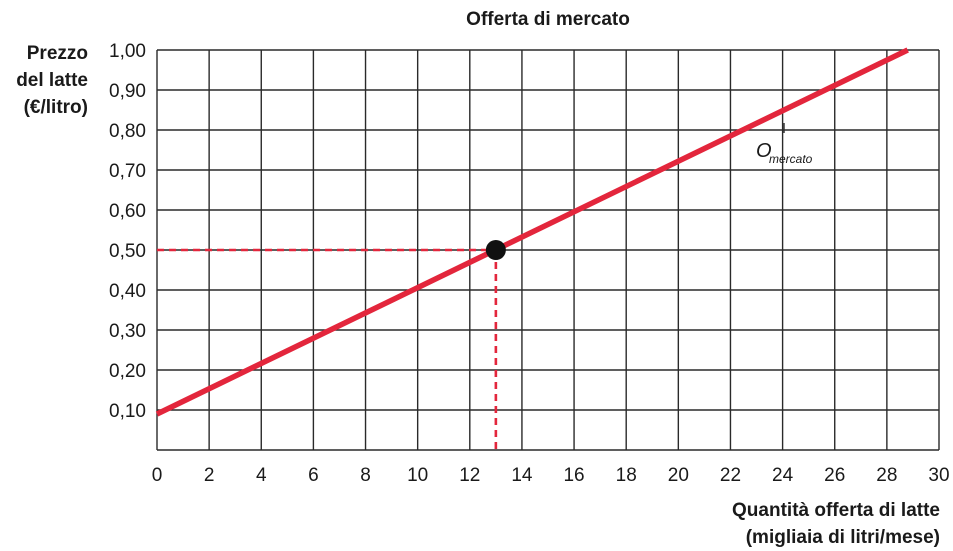  What do you see at coordinates (573, 475) in the screenshot?
I see `x-tick-label-8: 16` at bounding box center [573, 475].